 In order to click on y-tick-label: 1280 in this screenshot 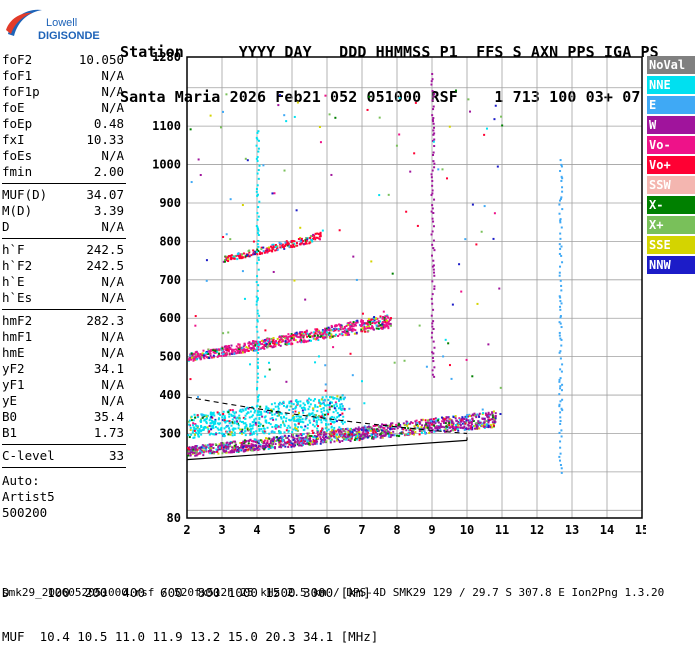, I will do `click(166, 57)`.